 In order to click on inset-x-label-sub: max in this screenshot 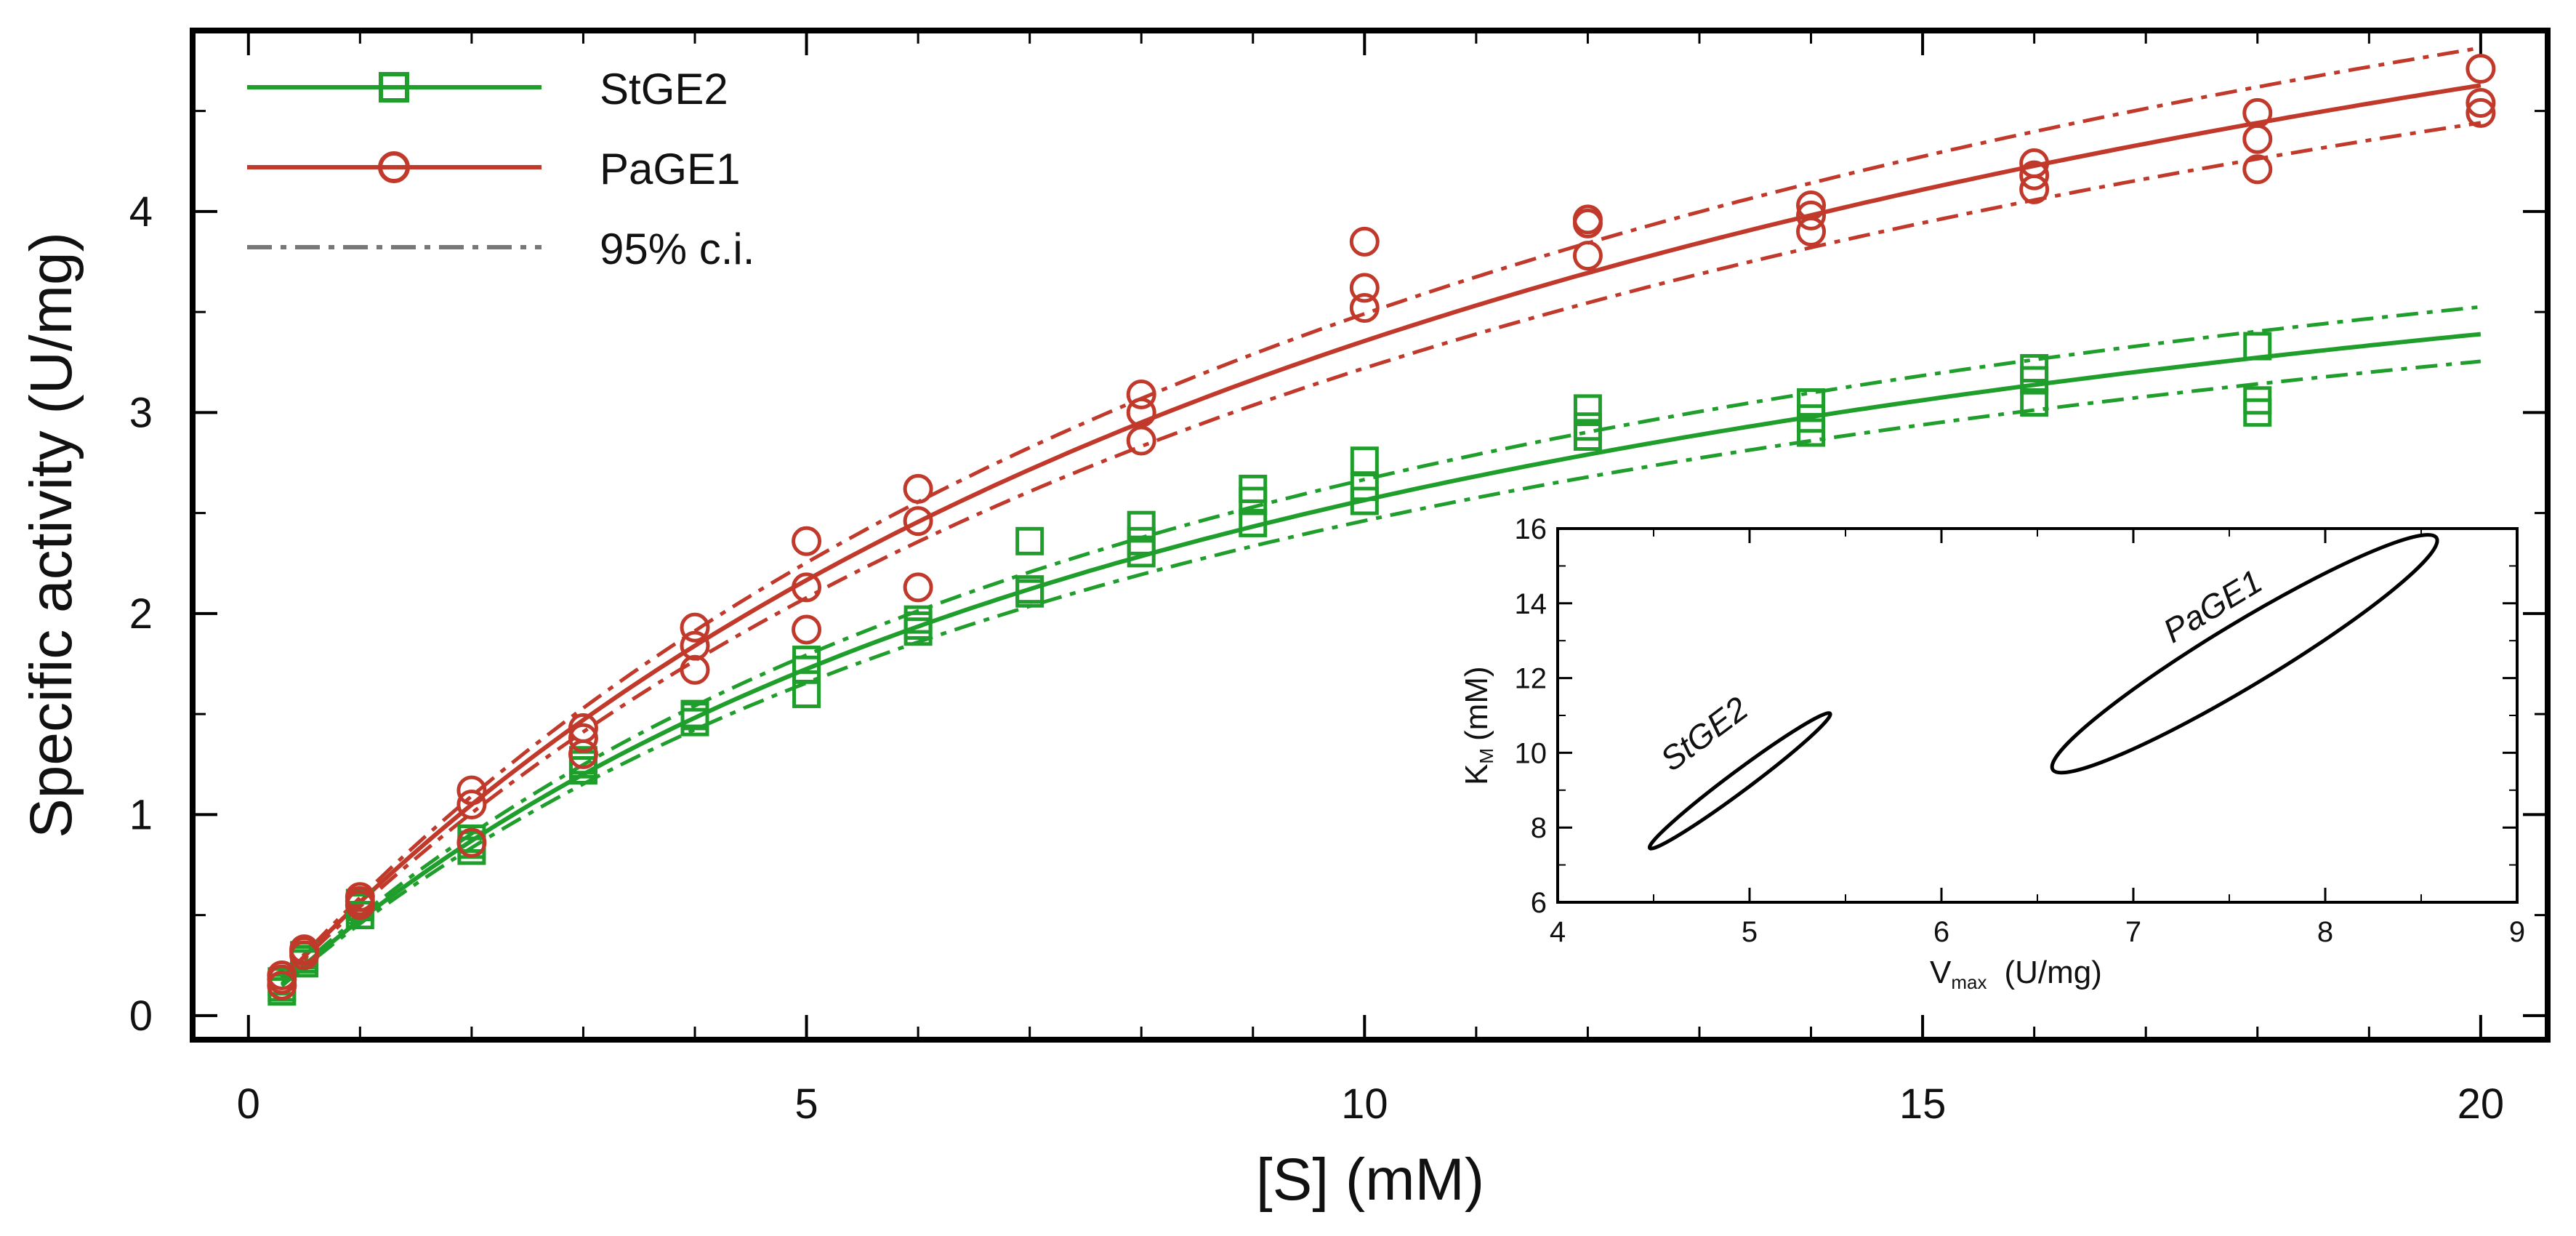, I will do `click(1969, 982)`.